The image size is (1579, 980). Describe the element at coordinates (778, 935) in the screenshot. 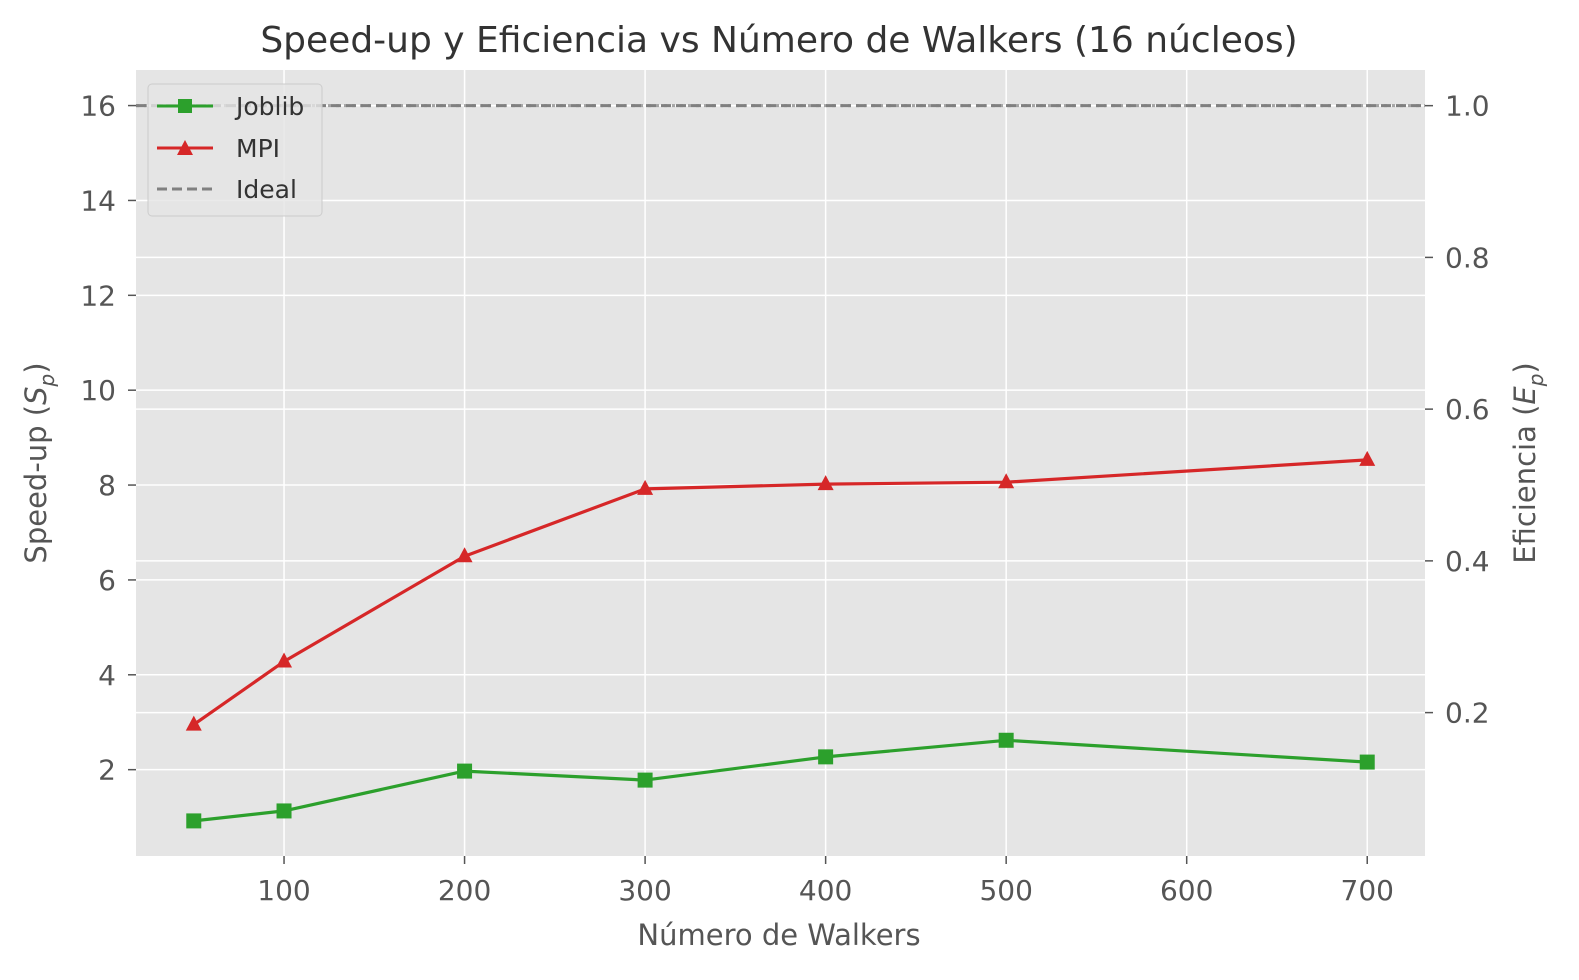

I see `x-axis-title: Número de Walkers` at that location.